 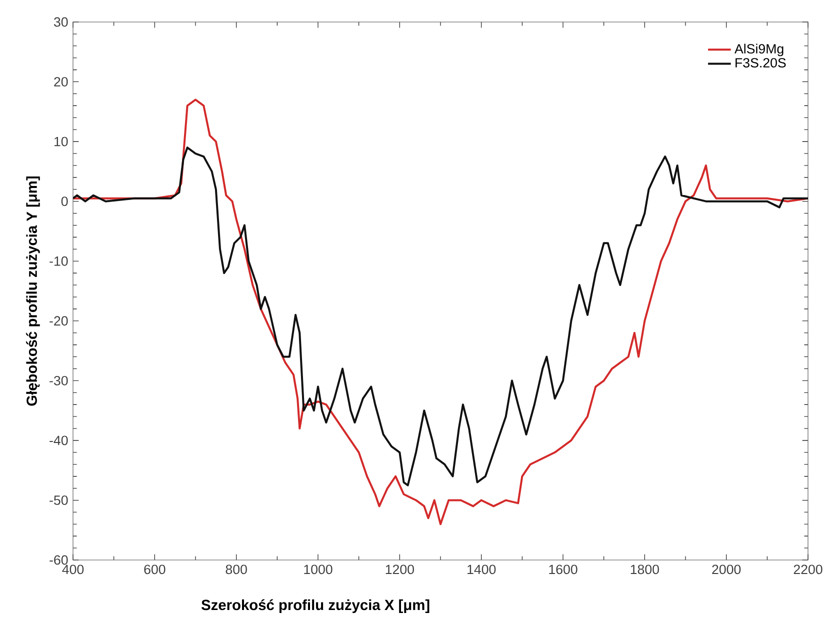 I want to click on y-axis-title: Głębokość profilu zużycia Y [μm], so click(x=33, y=291).